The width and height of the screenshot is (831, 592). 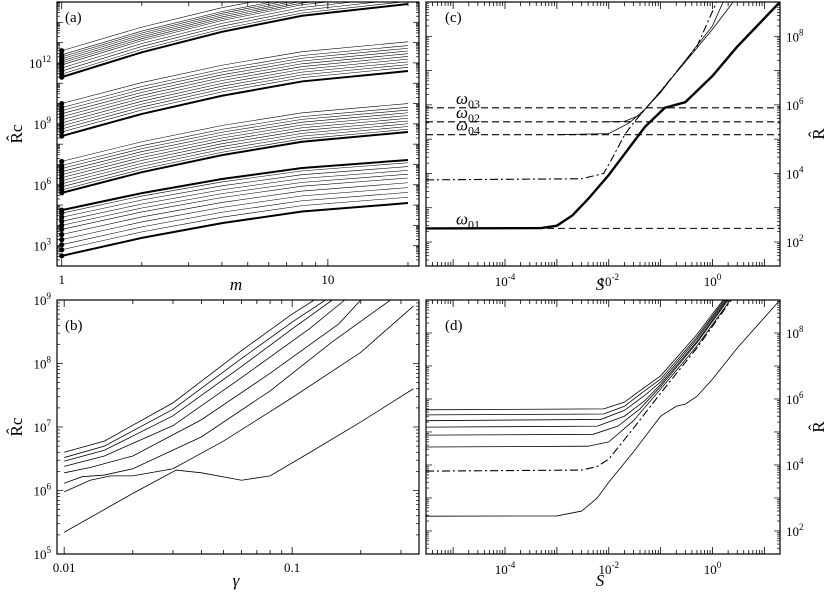 What do you see at coordinates (43, 426) in the screenshot?
I see `y-tick-label: 10⁷` at bounding box center [43, 426].